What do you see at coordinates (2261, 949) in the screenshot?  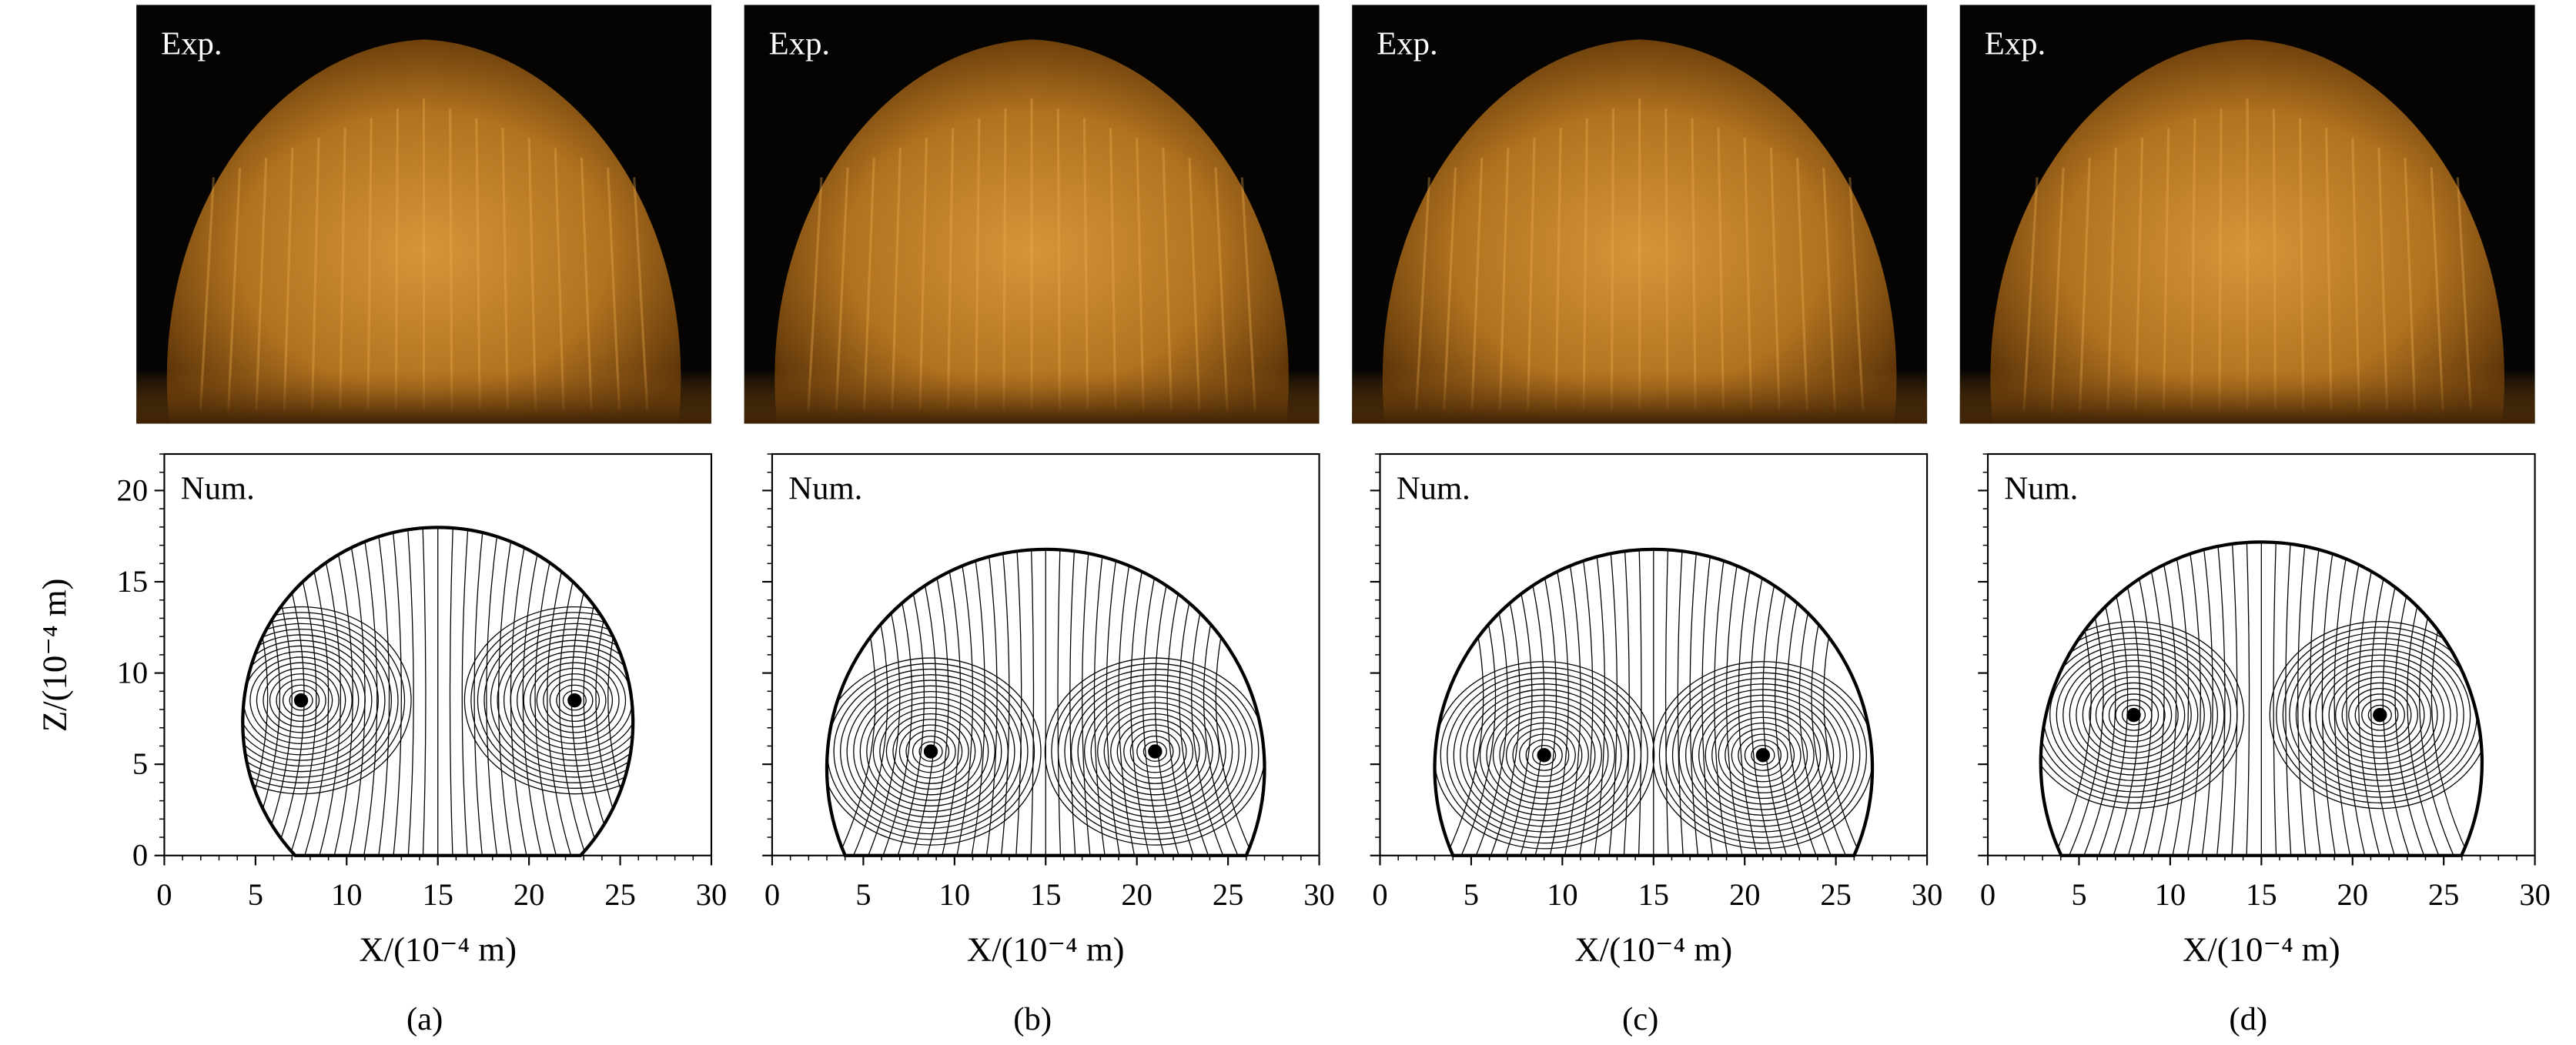 I see `x-axis-label: X/(10⁻⁴ m)` at bounding box center [2261, 949].